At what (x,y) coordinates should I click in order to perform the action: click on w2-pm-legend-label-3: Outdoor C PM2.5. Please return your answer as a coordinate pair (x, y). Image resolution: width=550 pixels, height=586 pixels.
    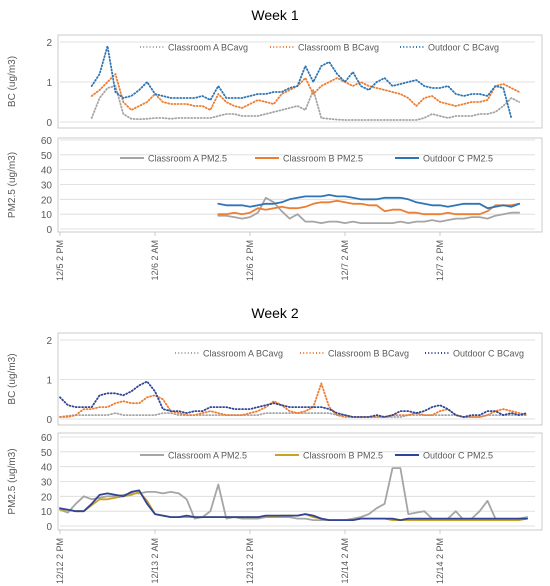
    Looking at the image, I should click on (458, 456).